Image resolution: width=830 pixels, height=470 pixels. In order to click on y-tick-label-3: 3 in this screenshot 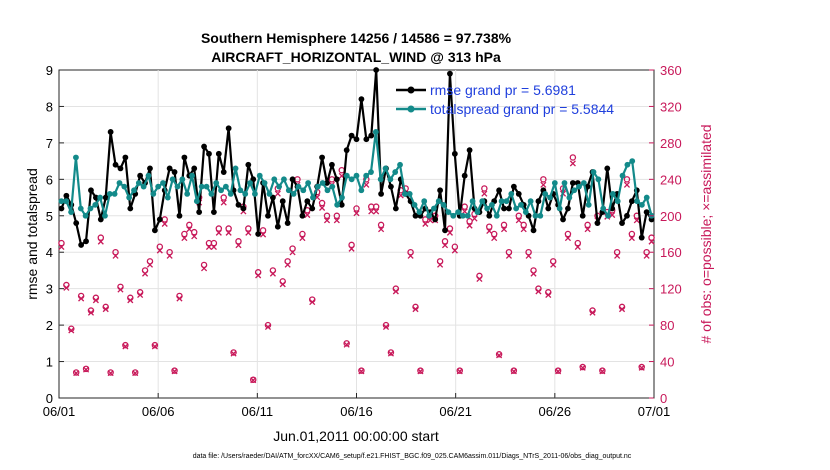, I will do `click(49, 289)`.